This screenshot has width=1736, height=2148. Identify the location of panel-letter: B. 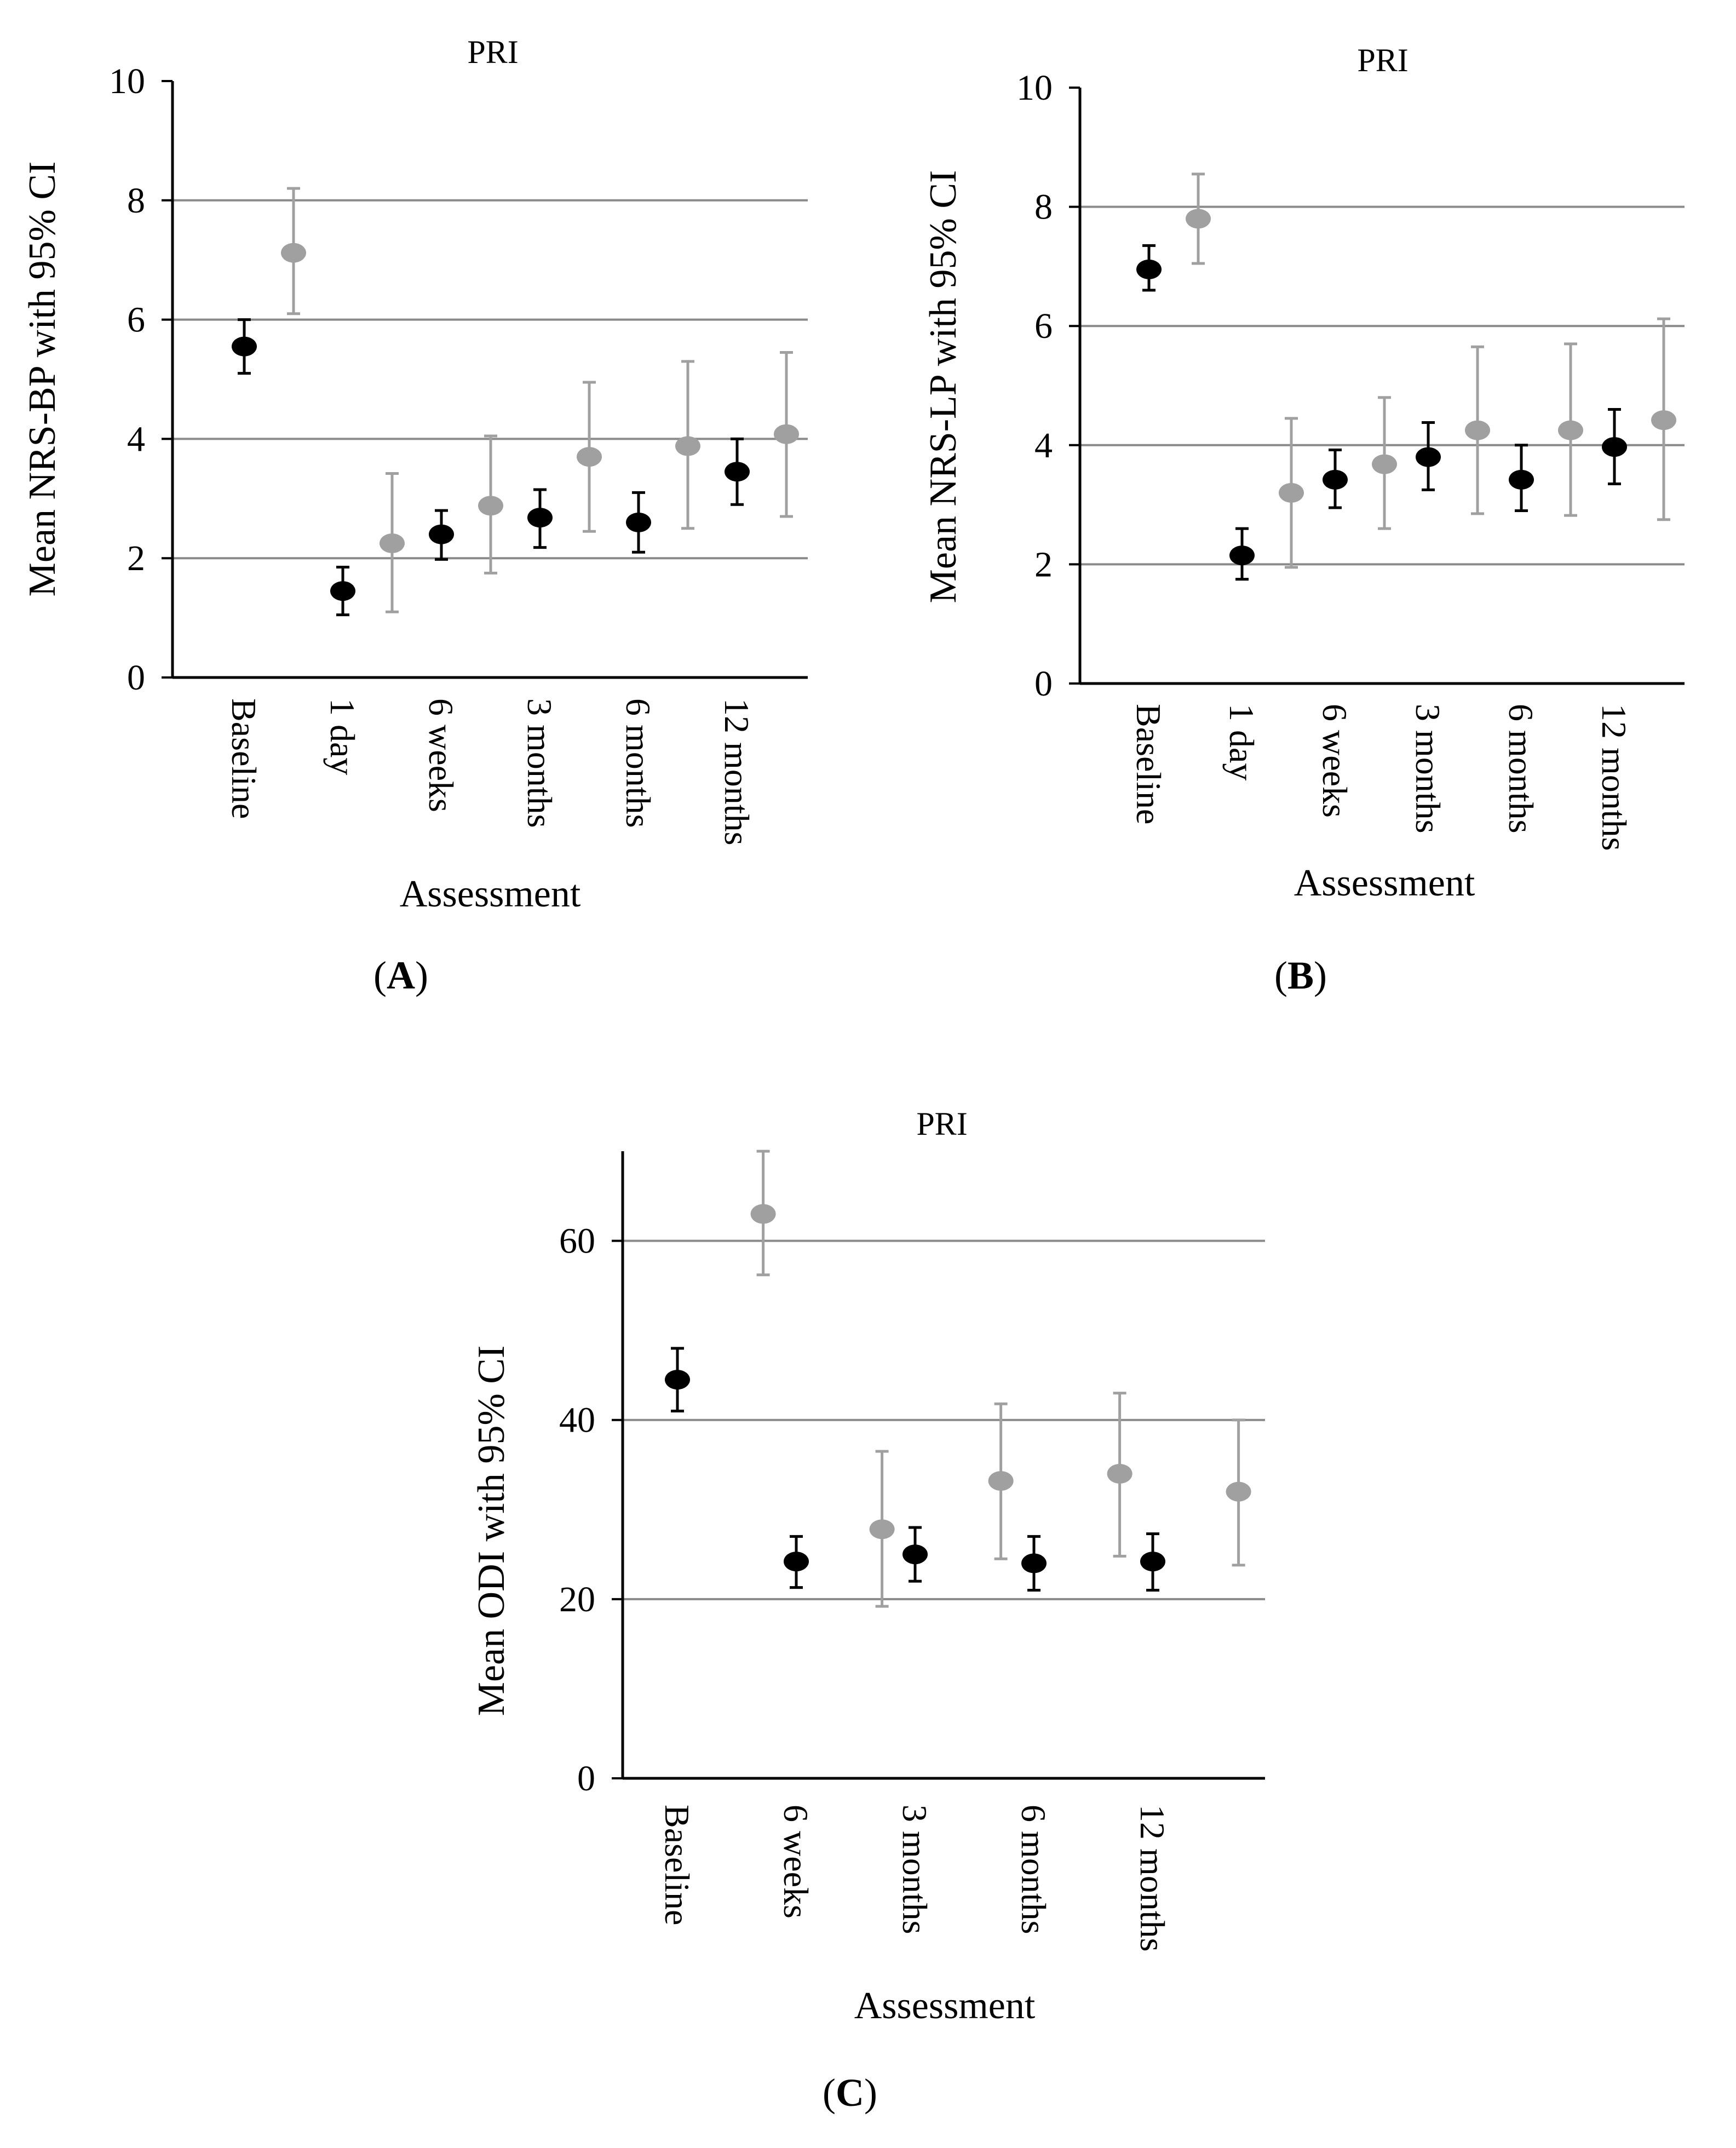
(1300, 975).